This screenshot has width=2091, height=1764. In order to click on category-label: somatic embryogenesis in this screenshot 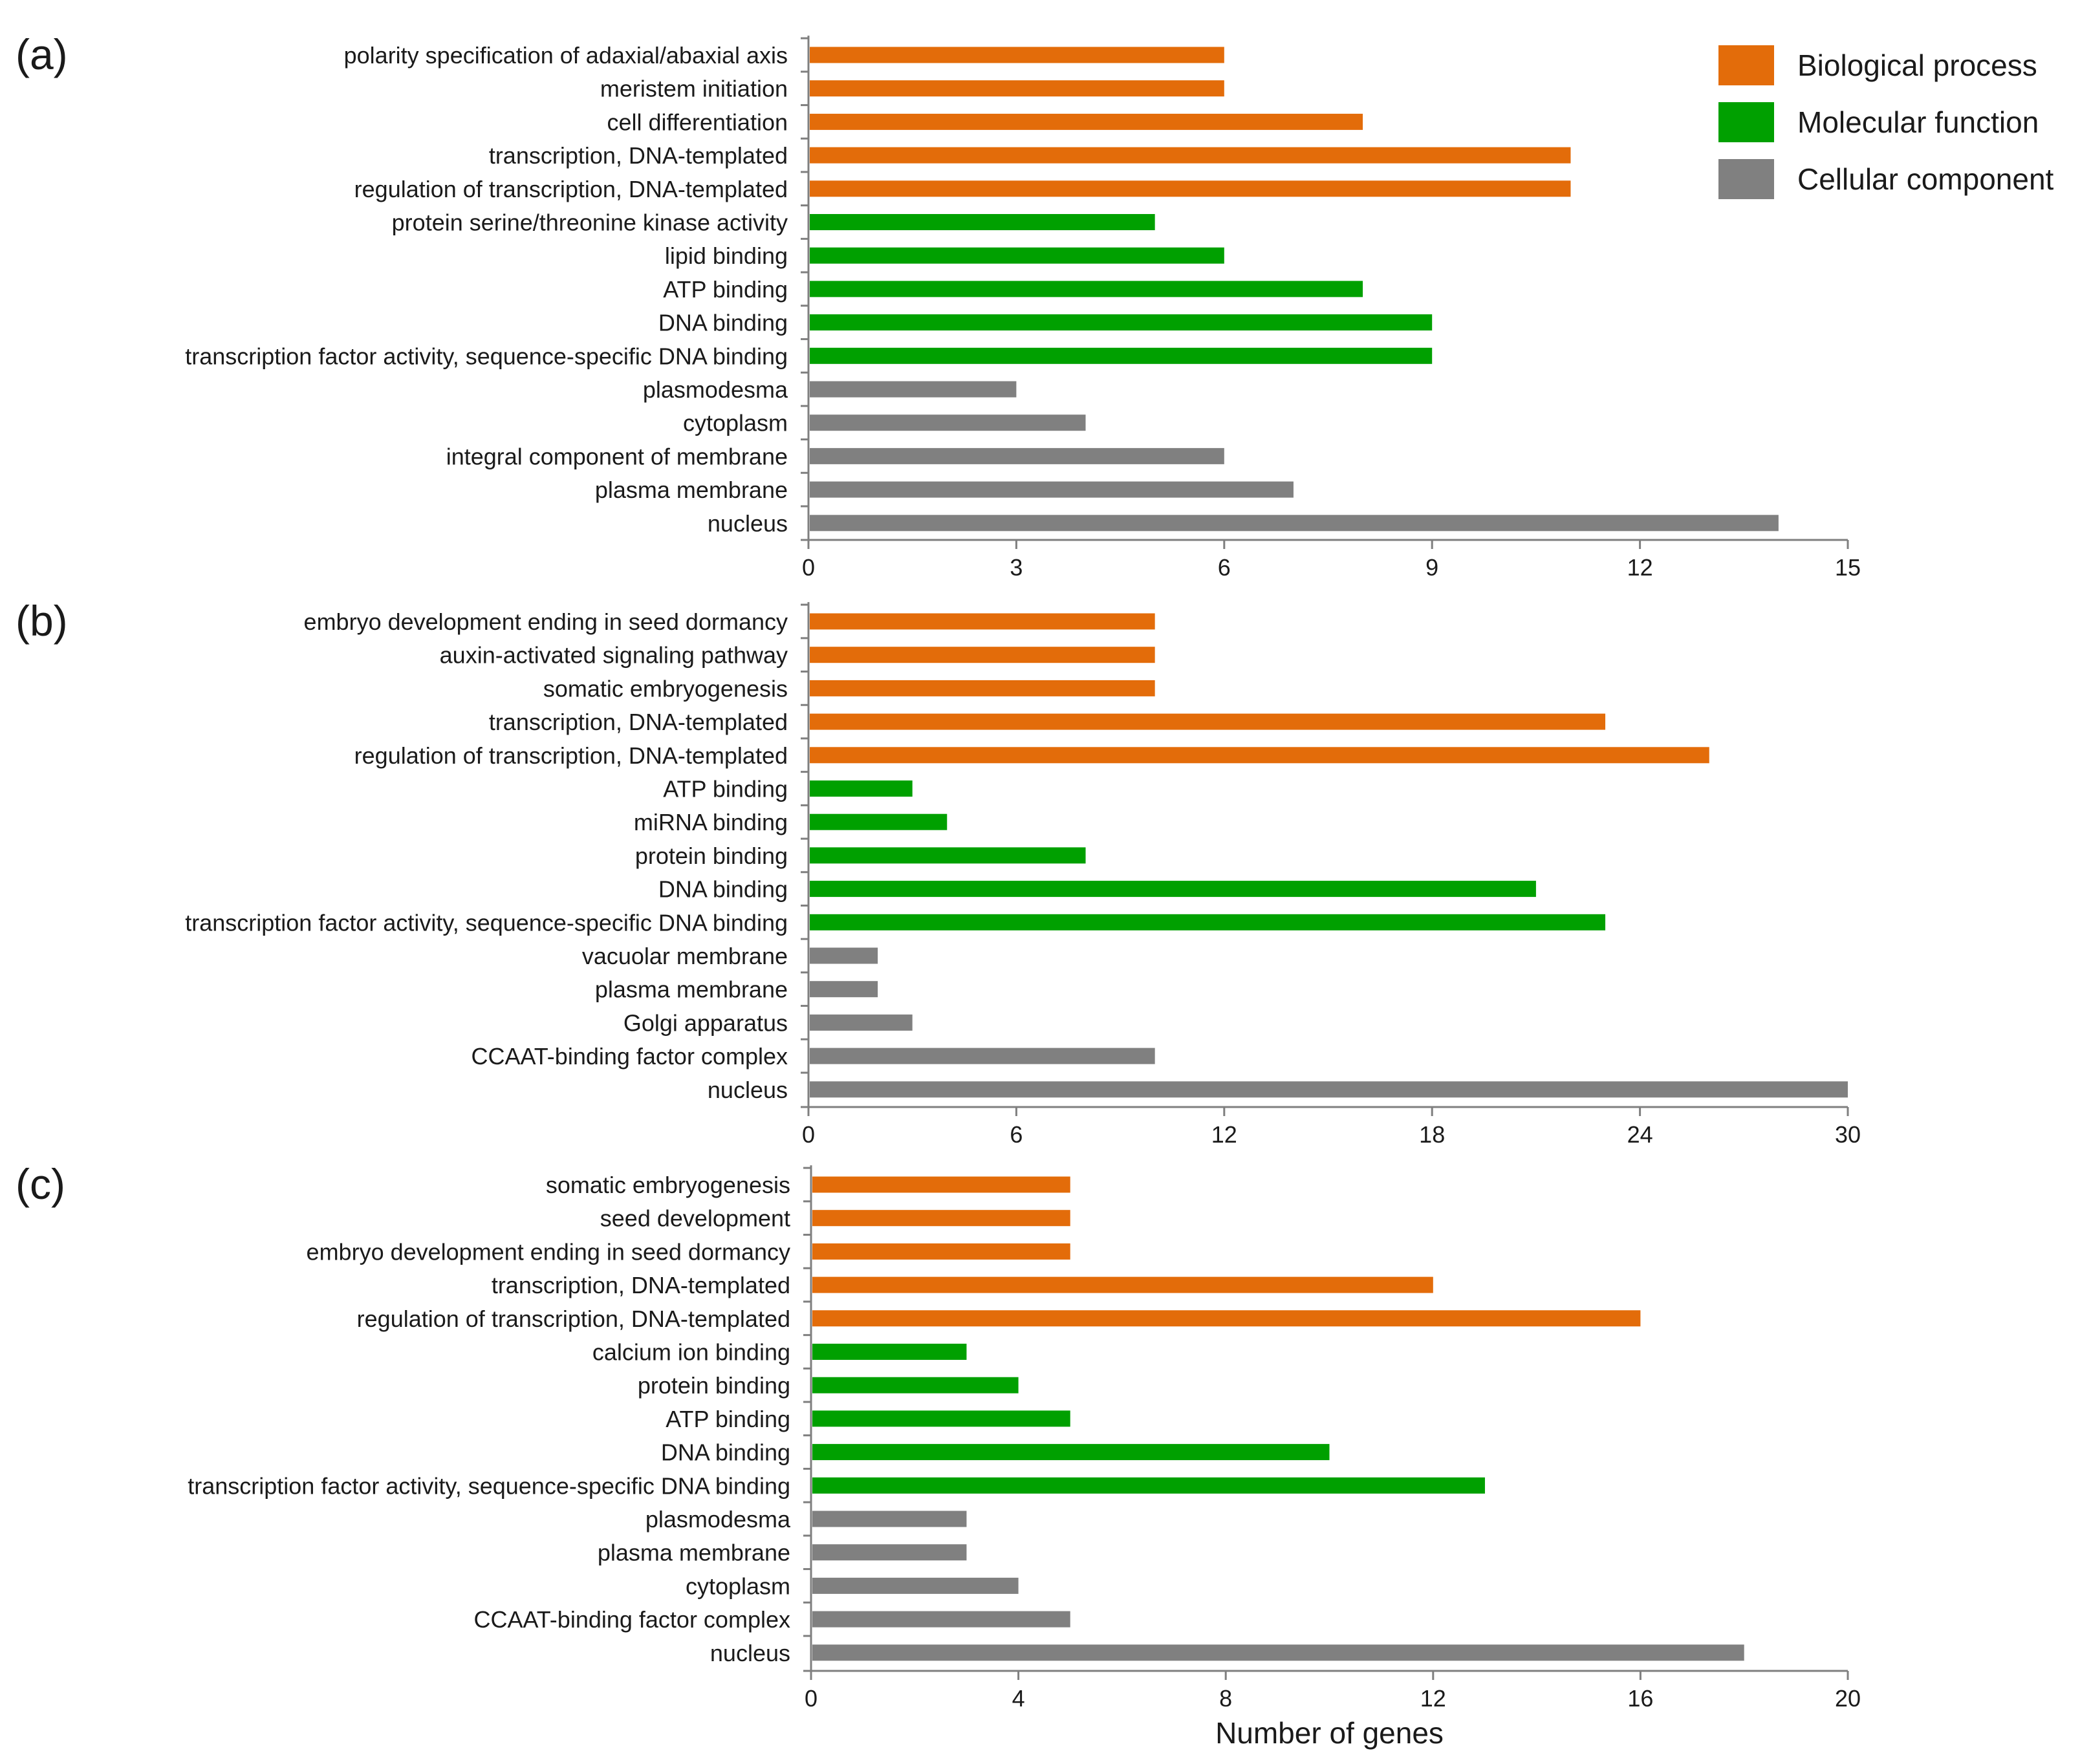, I will do `click(665, 688)`.